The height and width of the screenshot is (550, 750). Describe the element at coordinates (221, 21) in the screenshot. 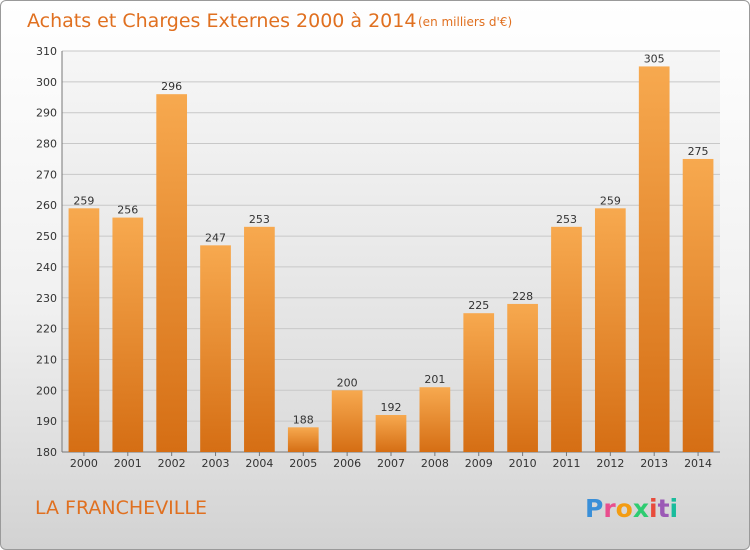

I see `chart-title: Achats et Charges Externes 2000 à 2014` at that location.